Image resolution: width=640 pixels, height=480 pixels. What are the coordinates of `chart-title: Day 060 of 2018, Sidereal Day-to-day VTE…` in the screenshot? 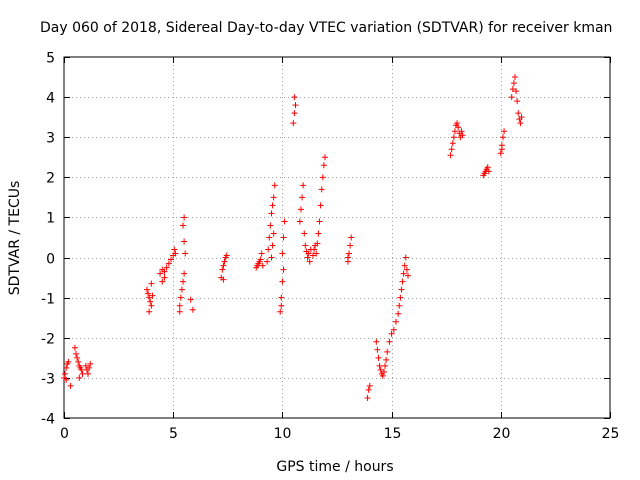 It's located at (326, 28).